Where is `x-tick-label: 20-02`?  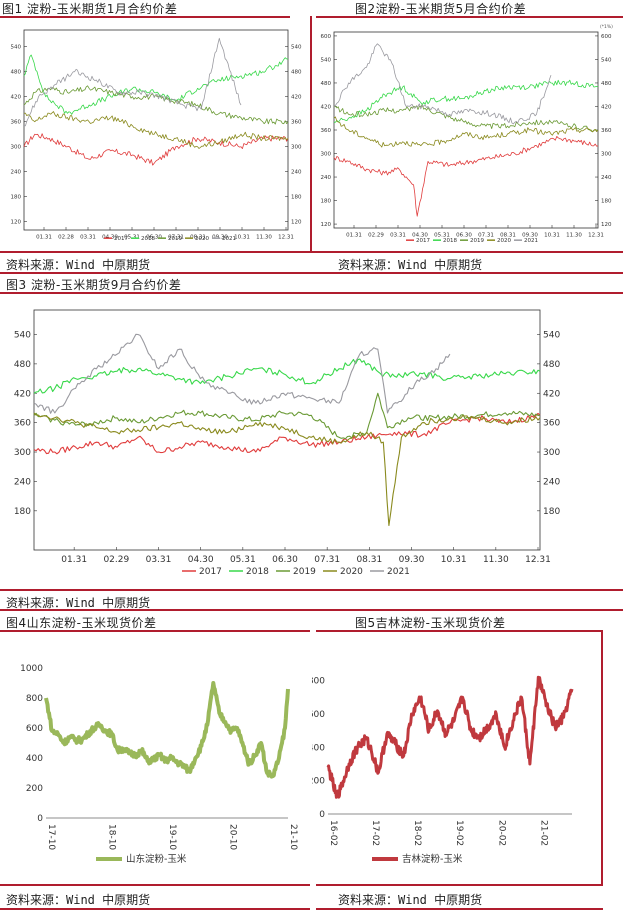 x-tick-label: 20-02 is located at coordinates (501, 833).